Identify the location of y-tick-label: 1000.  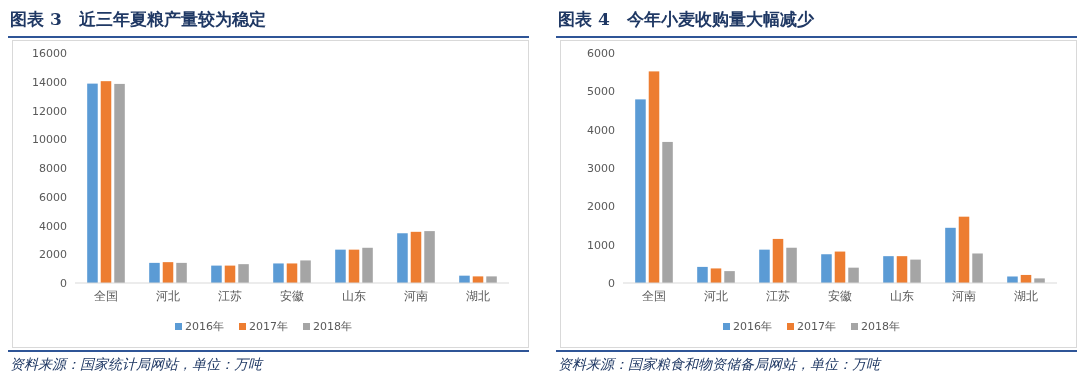
(601, 245).